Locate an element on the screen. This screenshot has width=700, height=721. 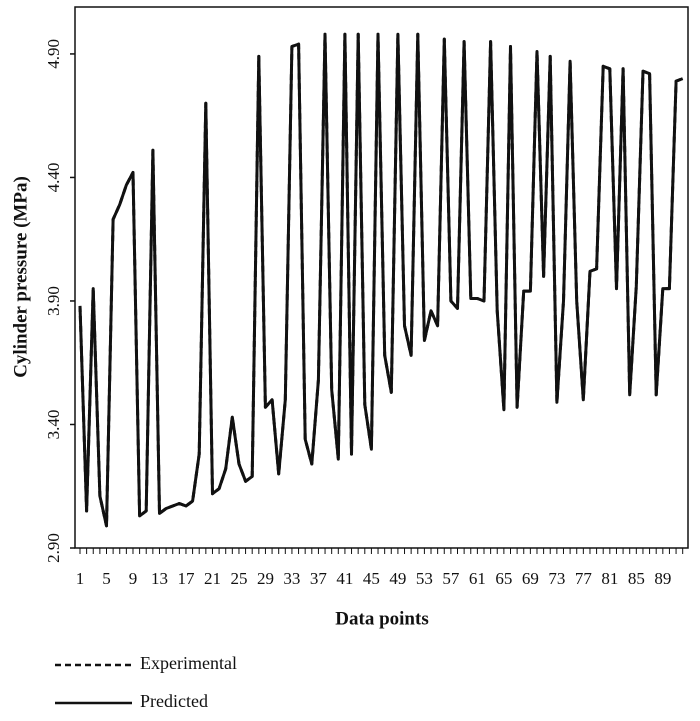
x-axis-title: Data points is located at coordinates (381, 618).